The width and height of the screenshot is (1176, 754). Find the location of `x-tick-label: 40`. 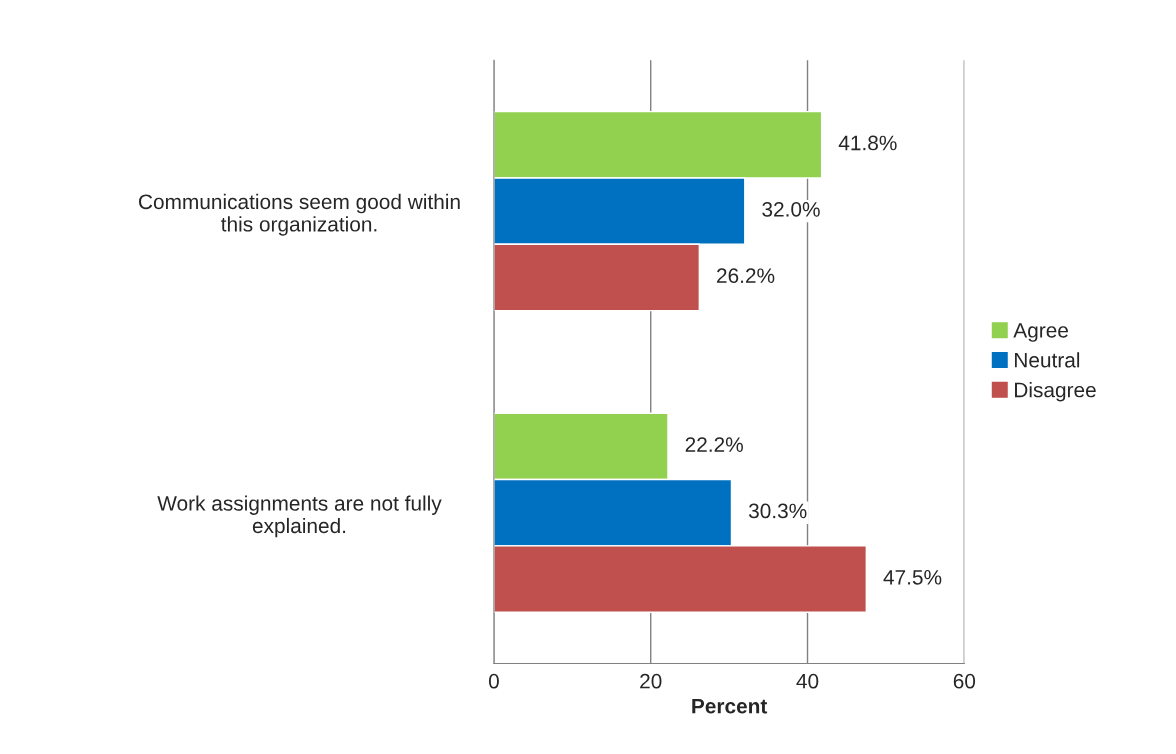

x-tick-label: 40 is located at coordinates (807, 681).